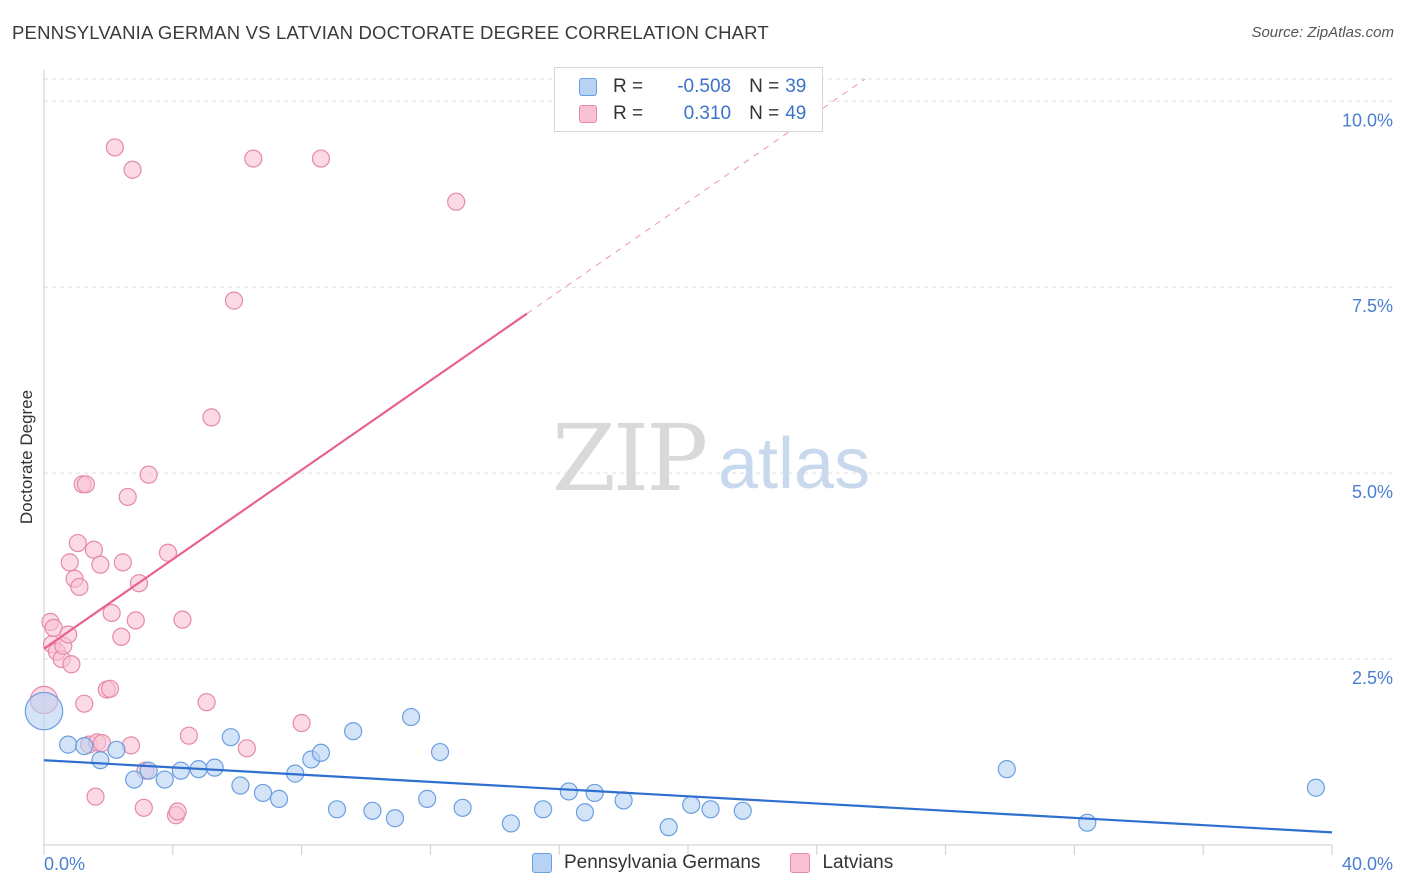 The width and height of the screenshot is (1406, 892). I want to click on legend-item-latvians: Latvians, so click(841, 863).